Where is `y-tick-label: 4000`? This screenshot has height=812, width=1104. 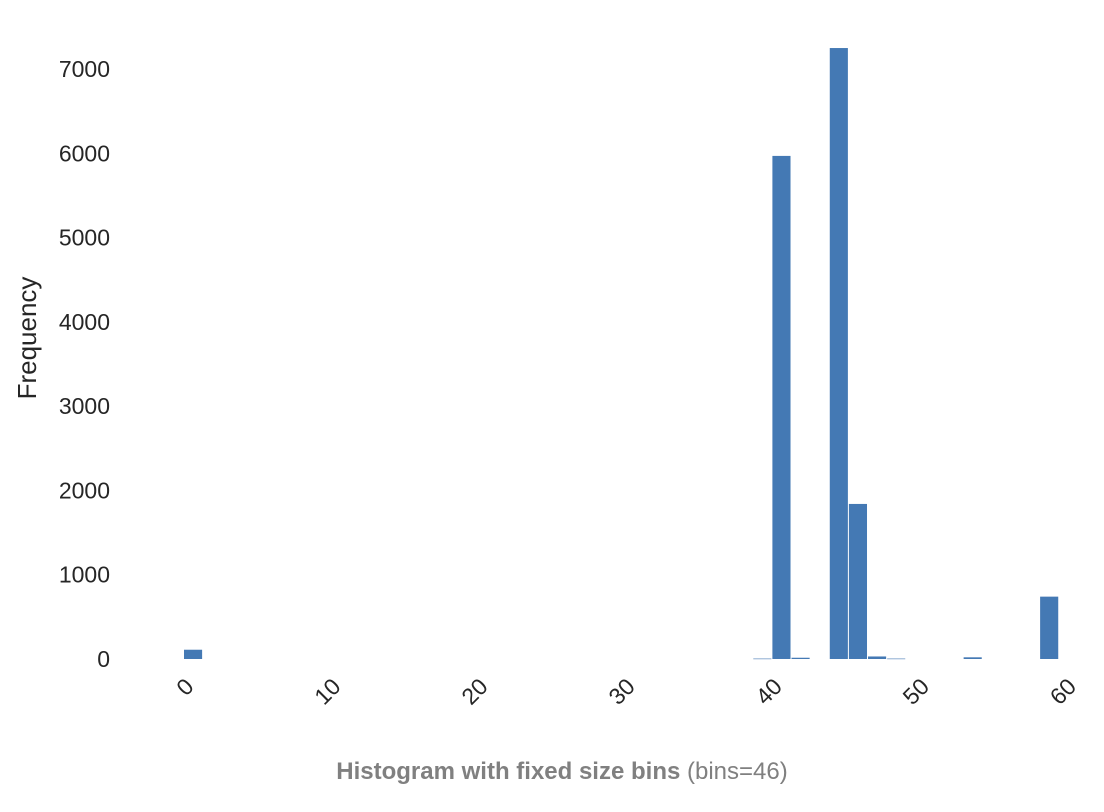
y-tick-label: 4000 is located at coordinates (84, 322).